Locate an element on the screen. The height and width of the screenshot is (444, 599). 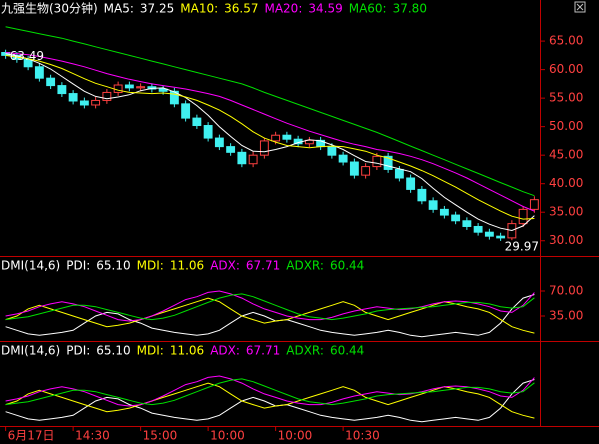
window-button is located at coordinates (580, 7).